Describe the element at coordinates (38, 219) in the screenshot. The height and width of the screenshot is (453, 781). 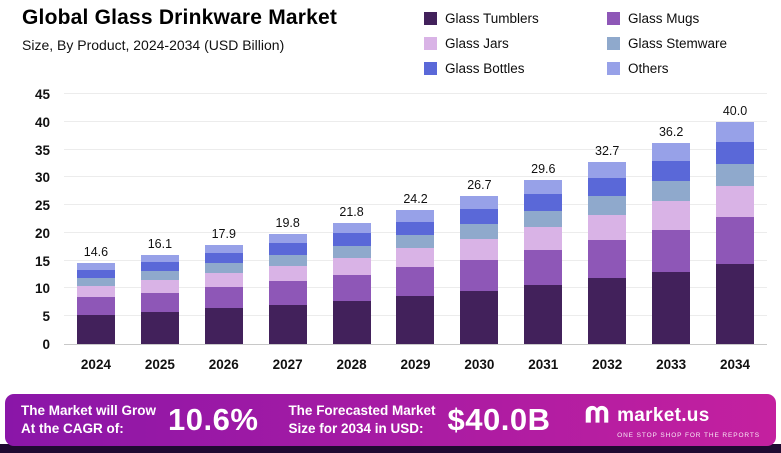
I see `y-axis: 0 5 10 15 20 25 30 35 40 45` at that location.